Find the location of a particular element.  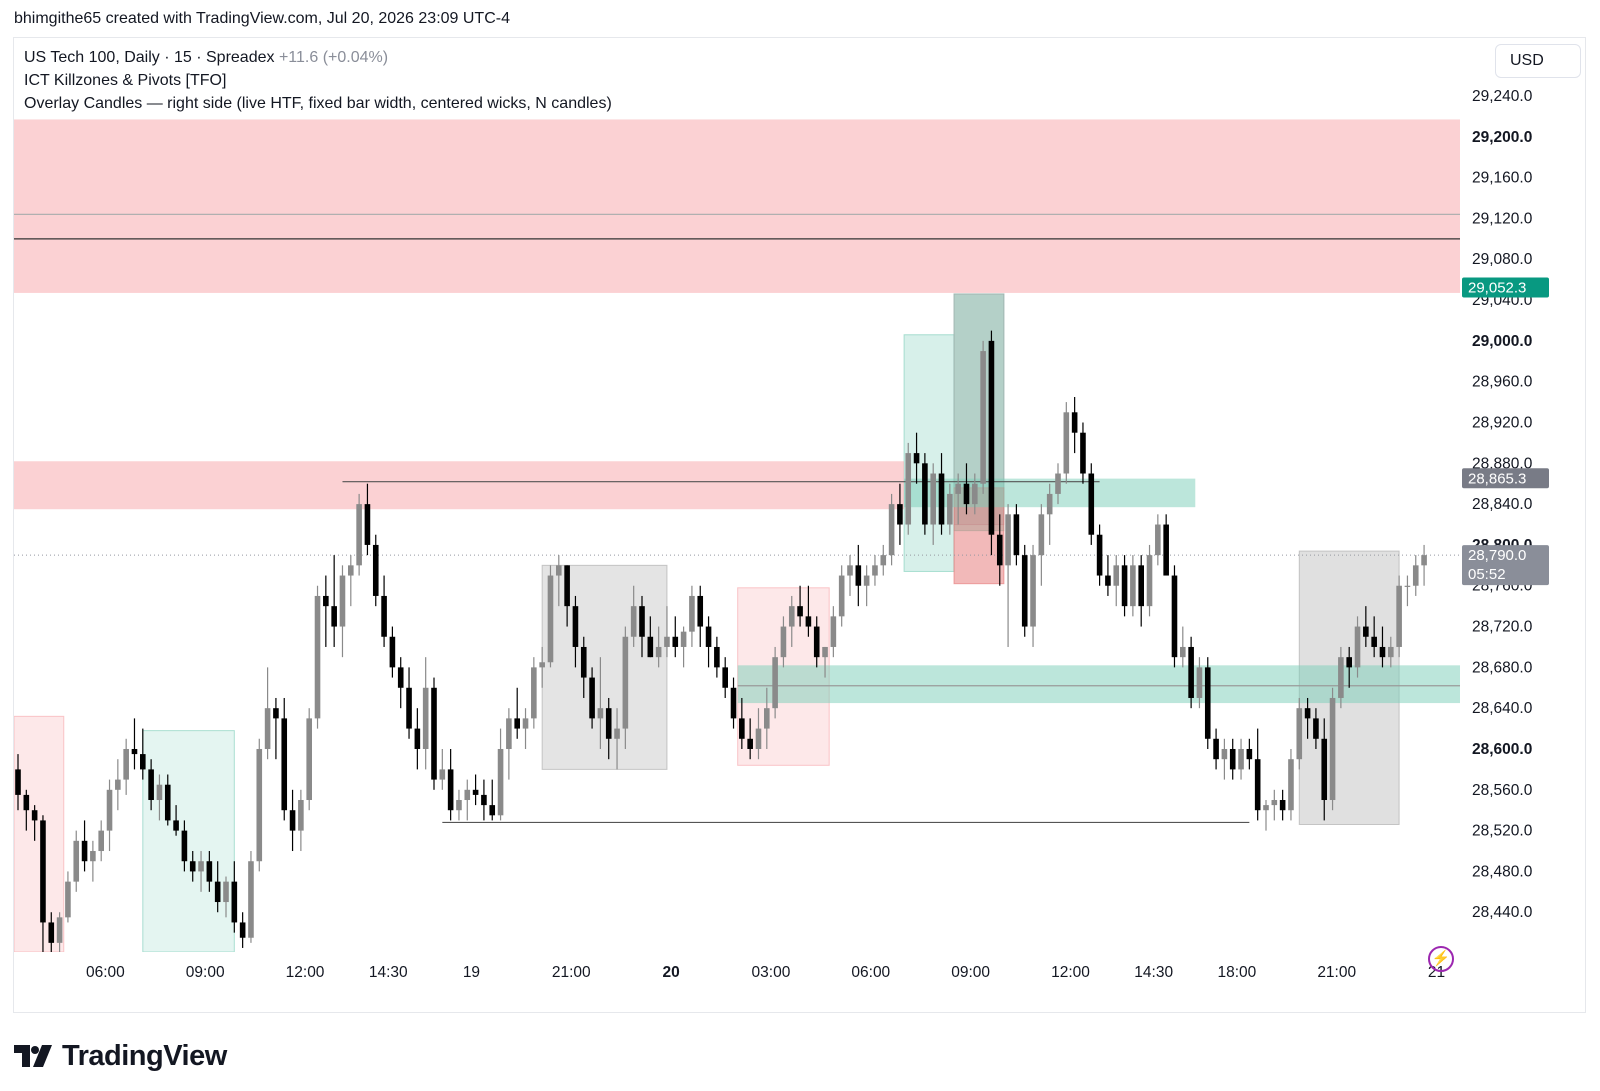

symbol-title: US Tech 100, Daily · 15 · Spreadex is located at coordinates (149, 57).